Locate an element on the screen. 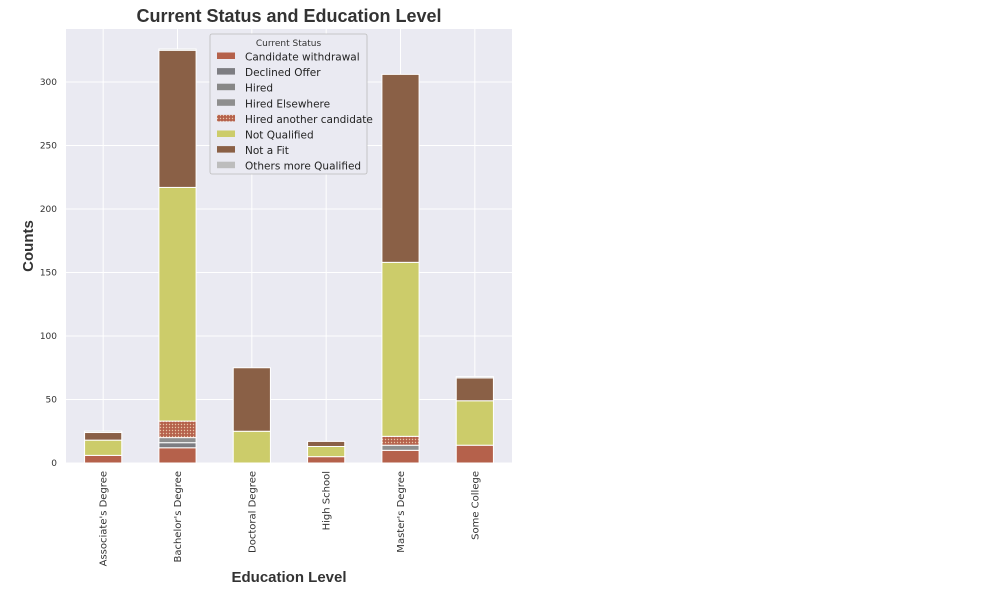 The width and height of the screenshot is (1005, 592). y-tick-label: 150 is located at coordinates (48, 274).